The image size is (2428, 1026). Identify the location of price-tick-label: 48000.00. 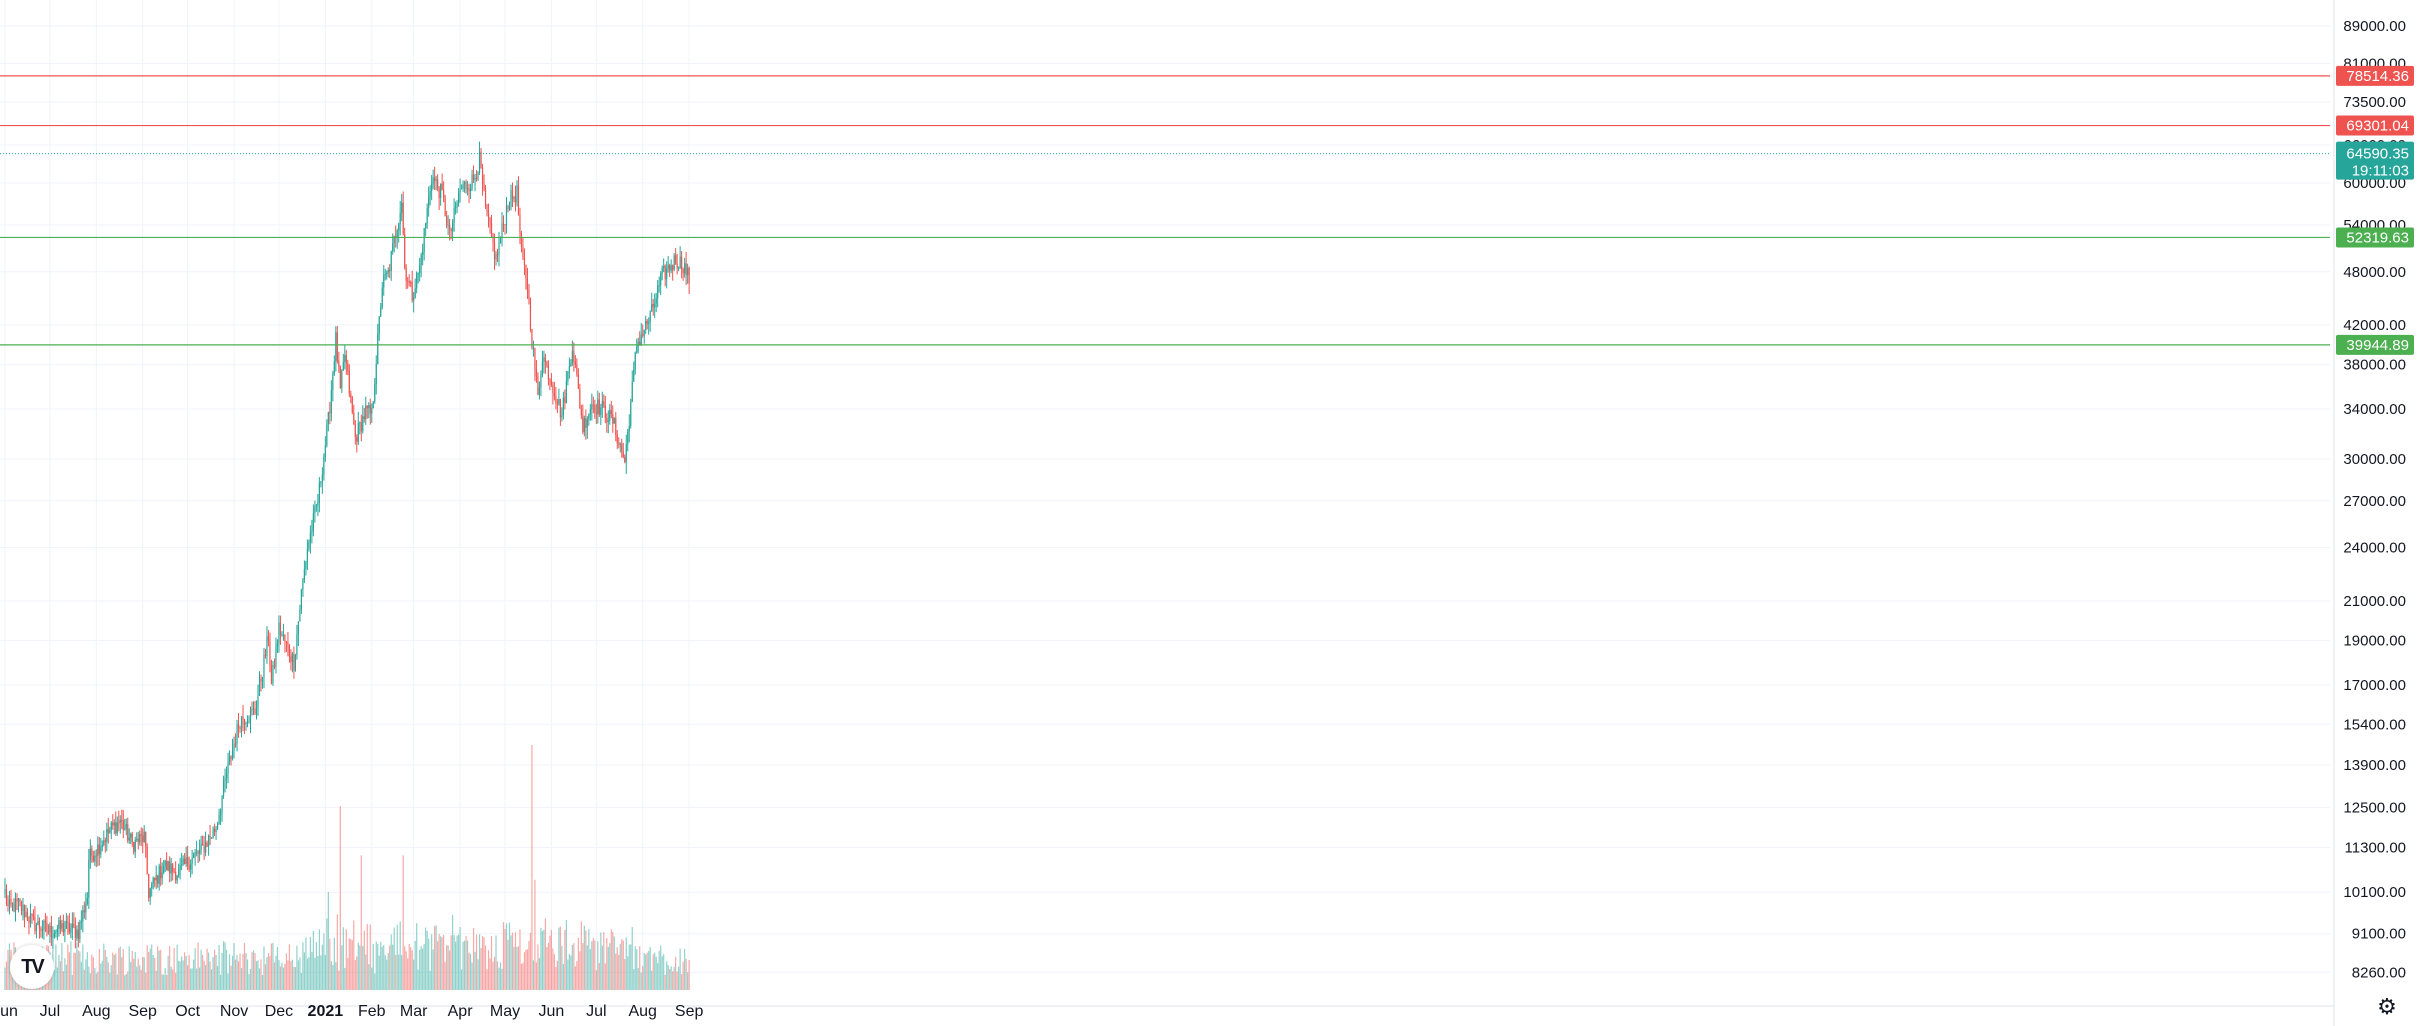
(2374, 272).